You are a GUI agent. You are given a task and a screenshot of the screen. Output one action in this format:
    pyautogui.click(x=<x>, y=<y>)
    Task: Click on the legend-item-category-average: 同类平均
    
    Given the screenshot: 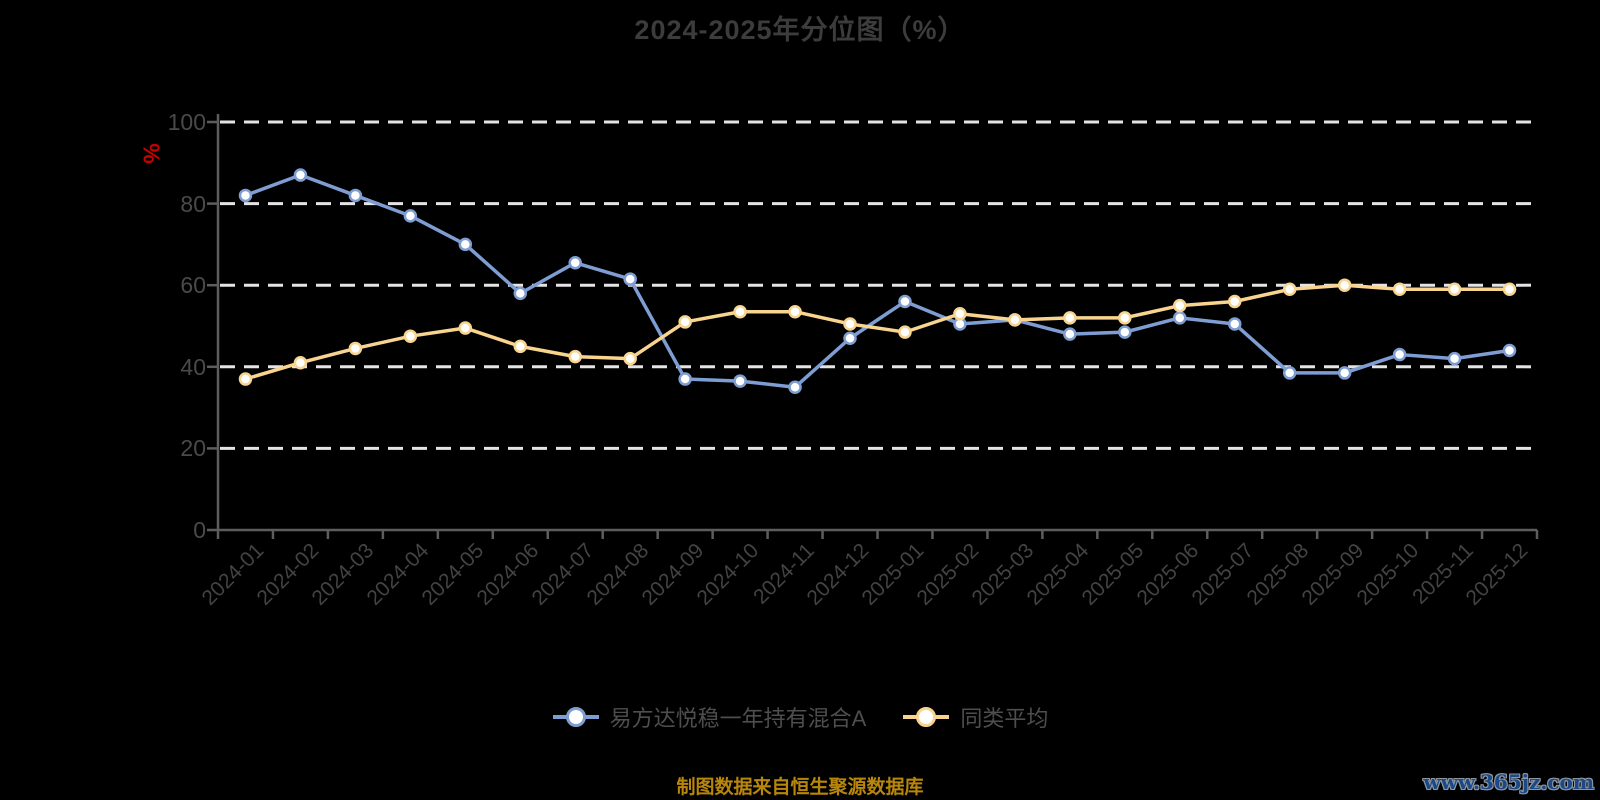 What is the action you would take?
    pyautogui.click(x=975, y=717)
    